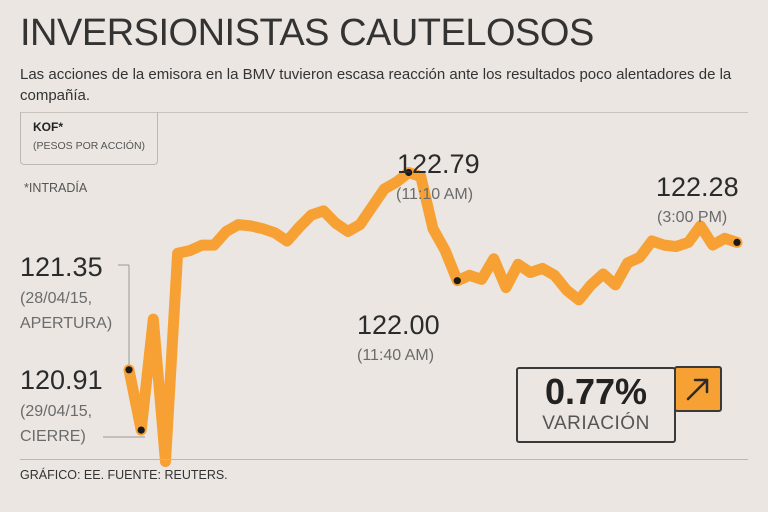 This screenshot has width=768, height=512. Describe the element at coordinates (384, 459) in the screenshot. I see `bottom-divider` at that location.